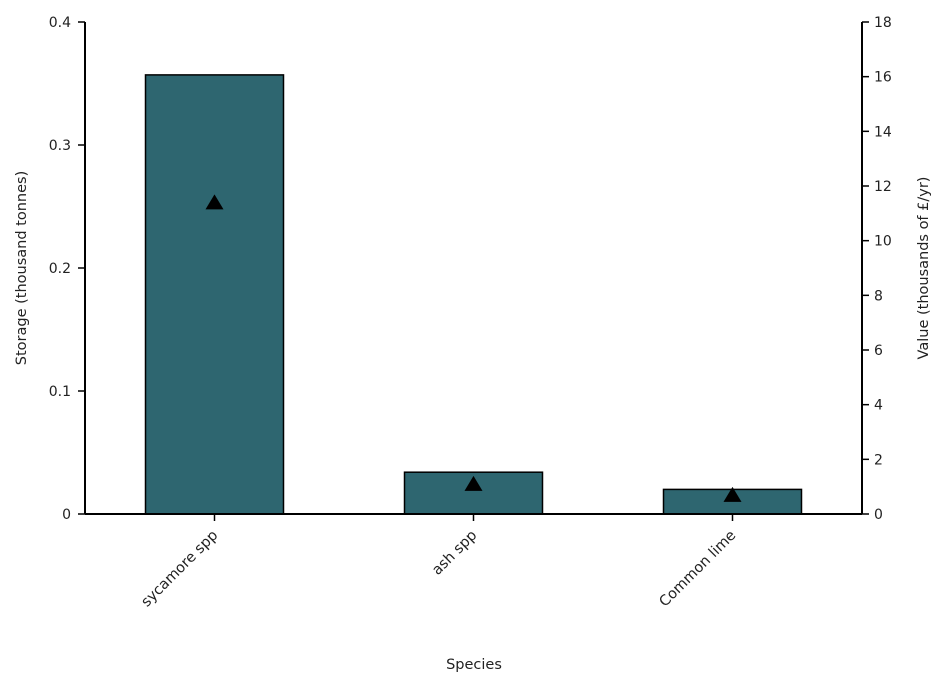 The image size is (935, 677). What do you see at coordinates (22, 268) in the screenshot?
I see `y-axis-left-title: Storage (thousand tonnes)` at bounding box center [22, 268].